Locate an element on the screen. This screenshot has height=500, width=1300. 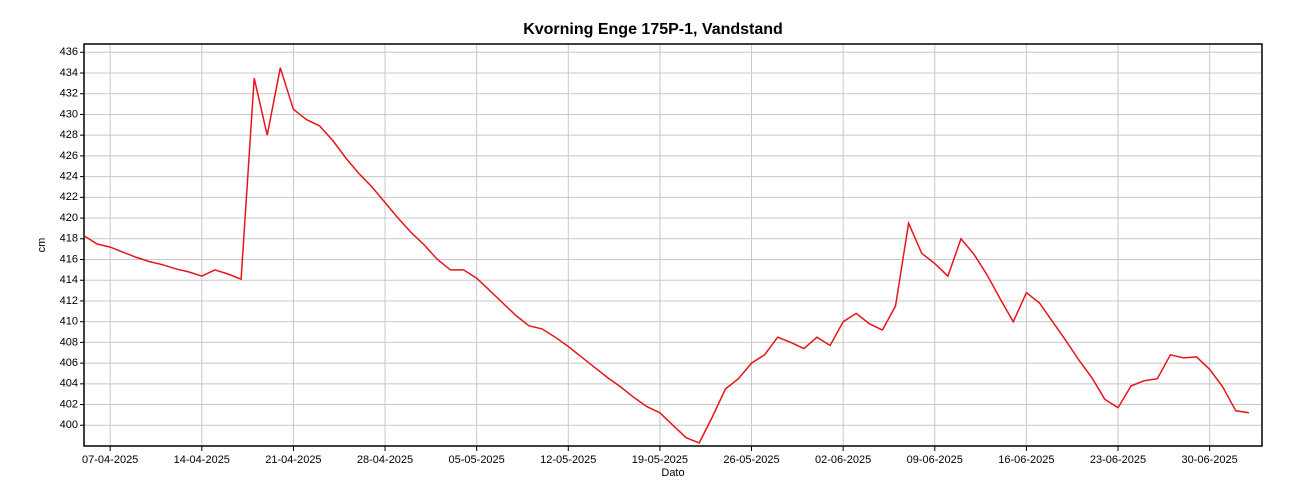
y-tick-label: 414 is located at coordinates (69, 280).